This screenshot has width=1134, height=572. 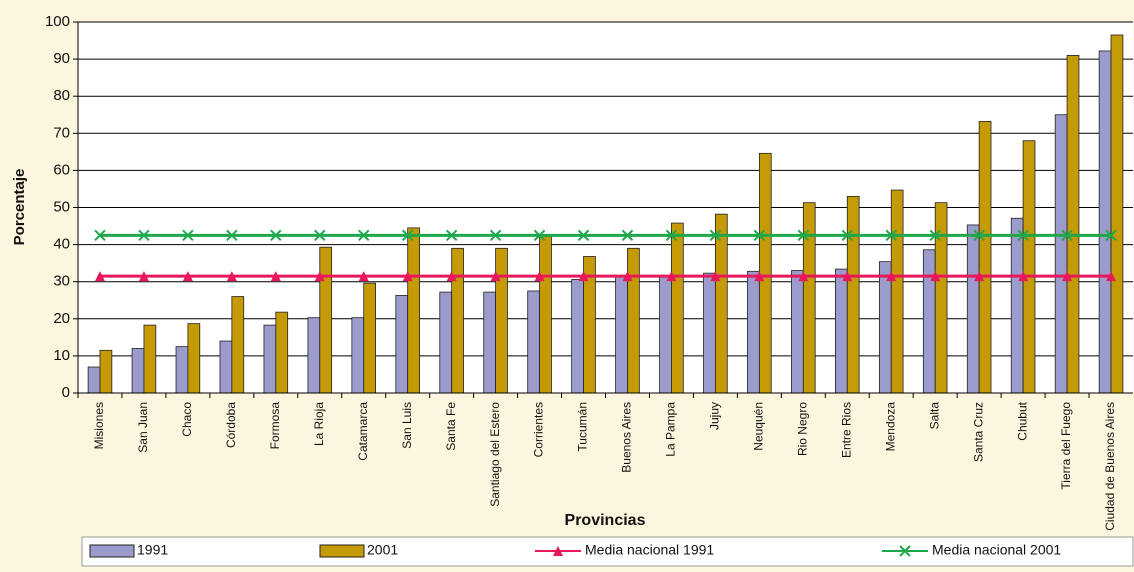 I want to click on legend-label: 1991, so click(x=152, y=550).